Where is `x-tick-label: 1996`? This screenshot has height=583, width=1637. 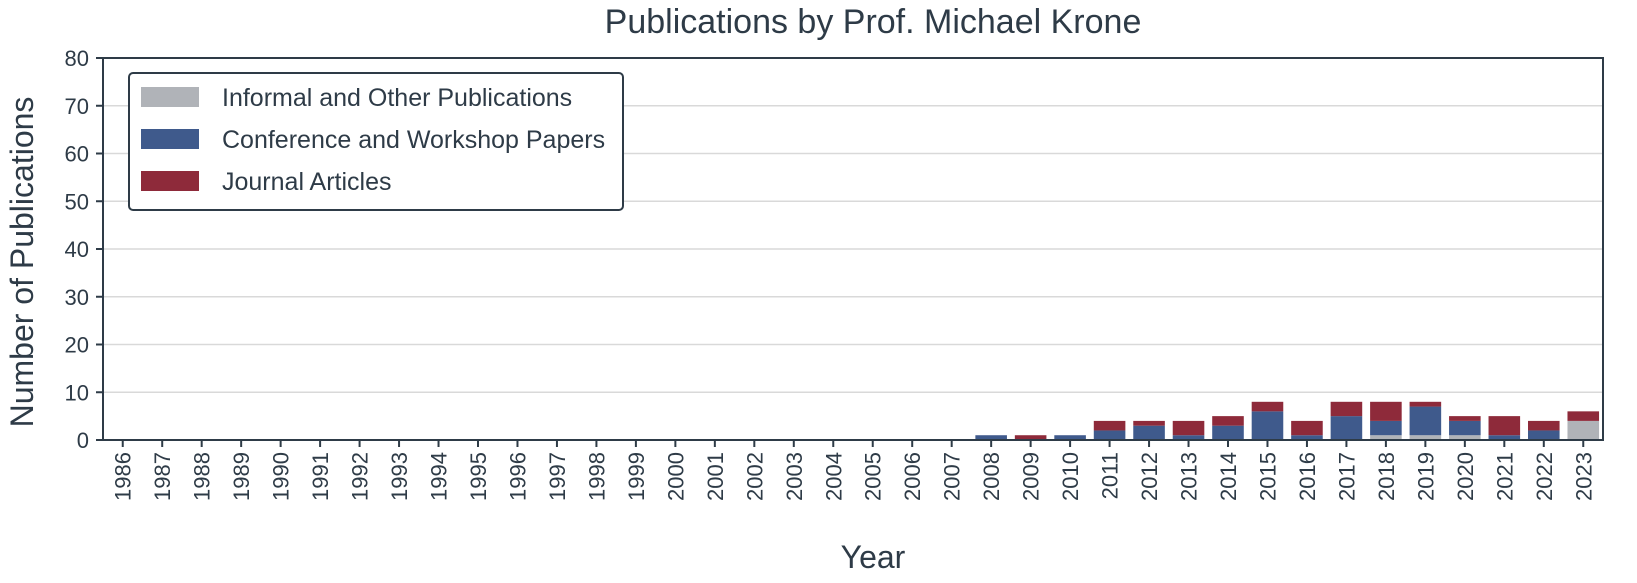 x-tick-label: 1996 is located at coordinates (517, 476).